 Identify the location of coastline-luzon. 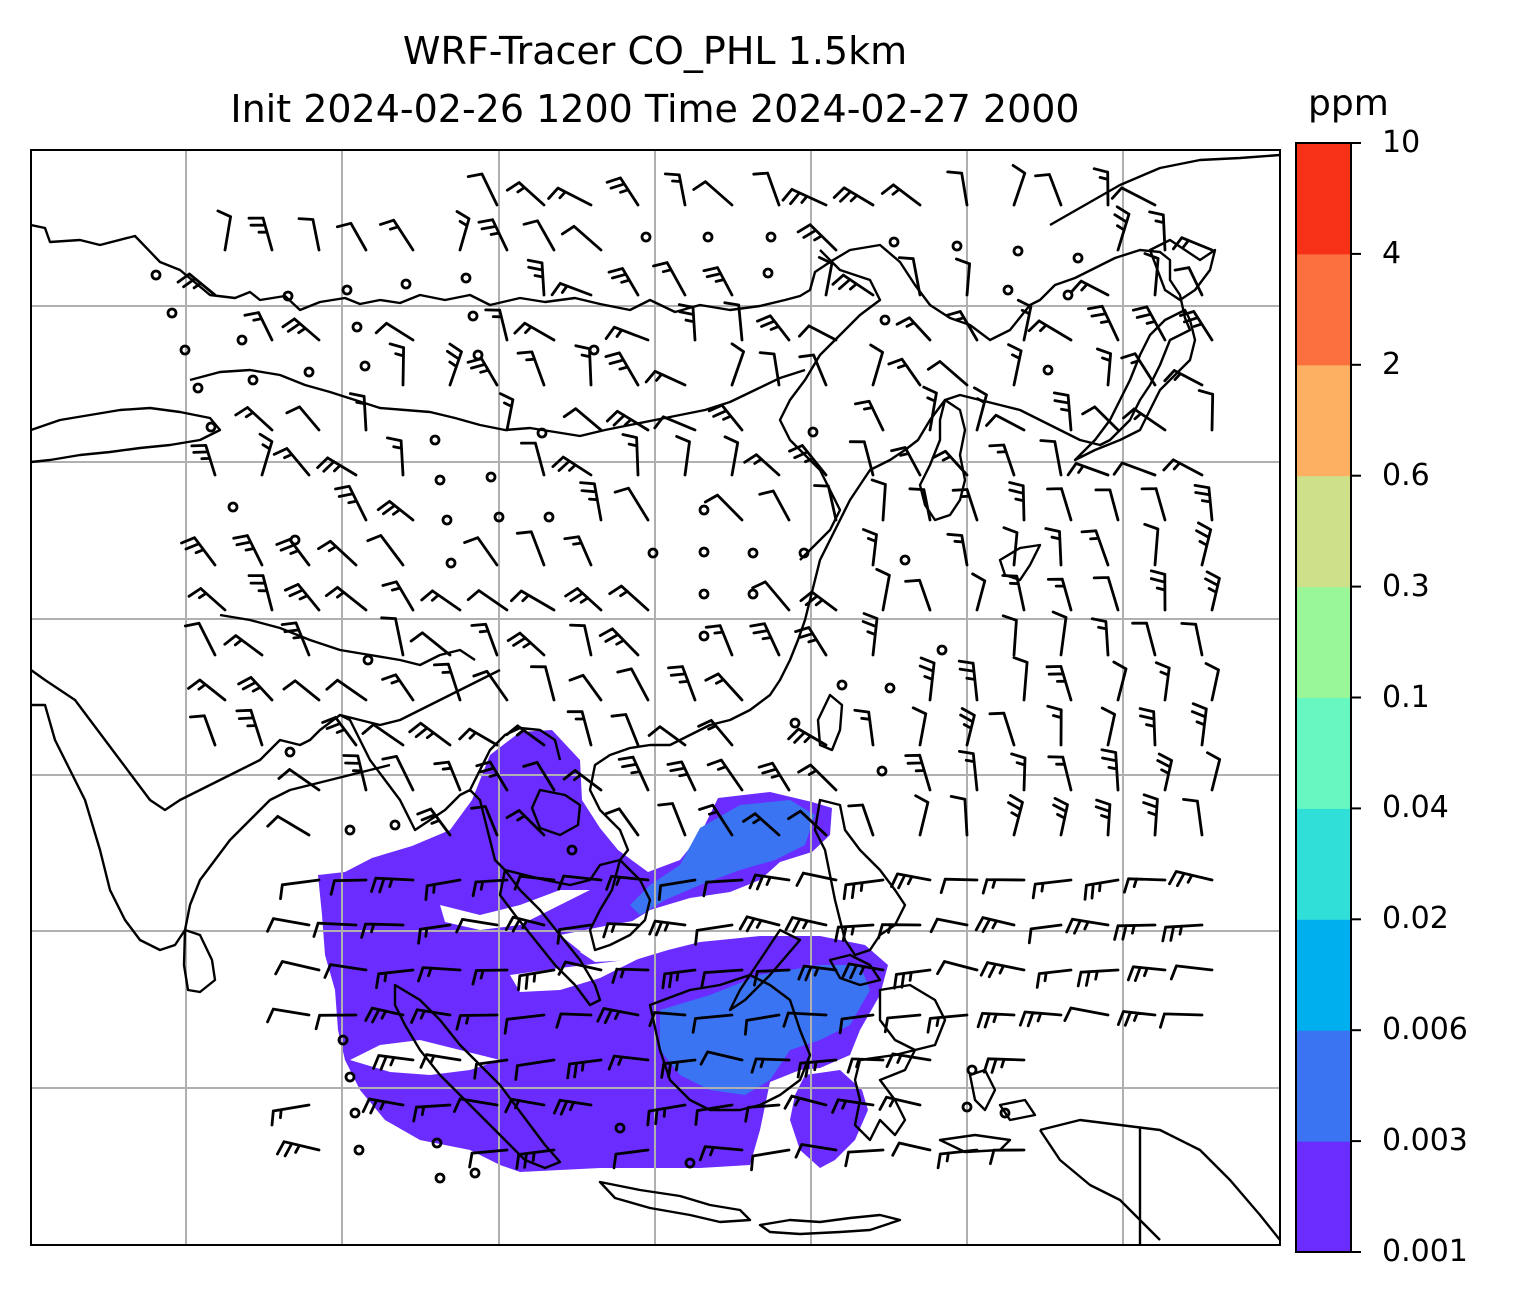
(860, 877).